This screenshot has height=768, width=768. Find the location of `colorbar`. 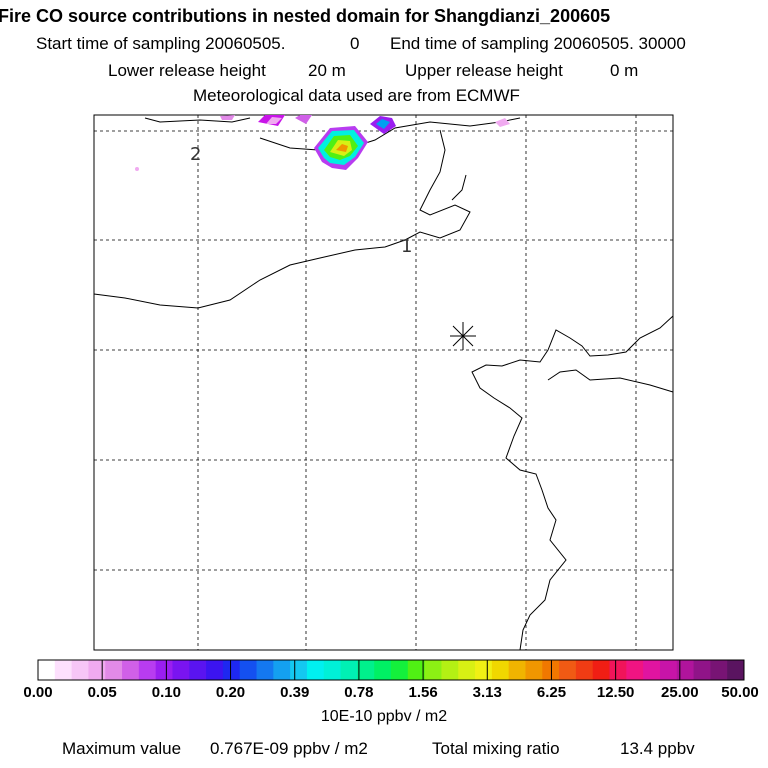

colorbar is located at coordinates (391, 670).